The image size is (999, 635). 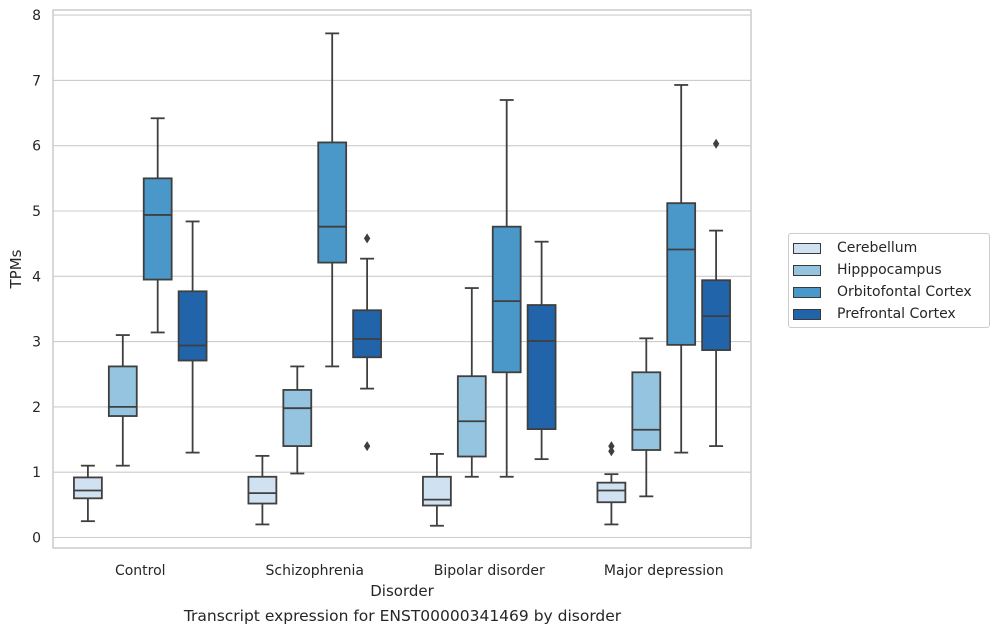 I want to click on x-tick-label: Bipolar disorder, so click(x=489, y=571).